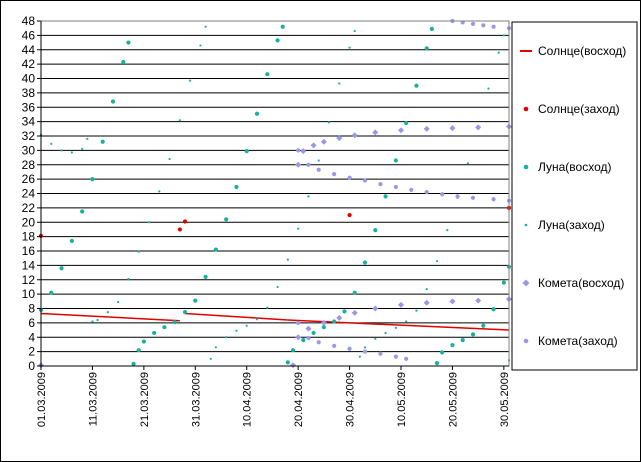  Describe the element at coordinates (29, 280) in the screenshot. I see `y-tick-label: 12` at that location.